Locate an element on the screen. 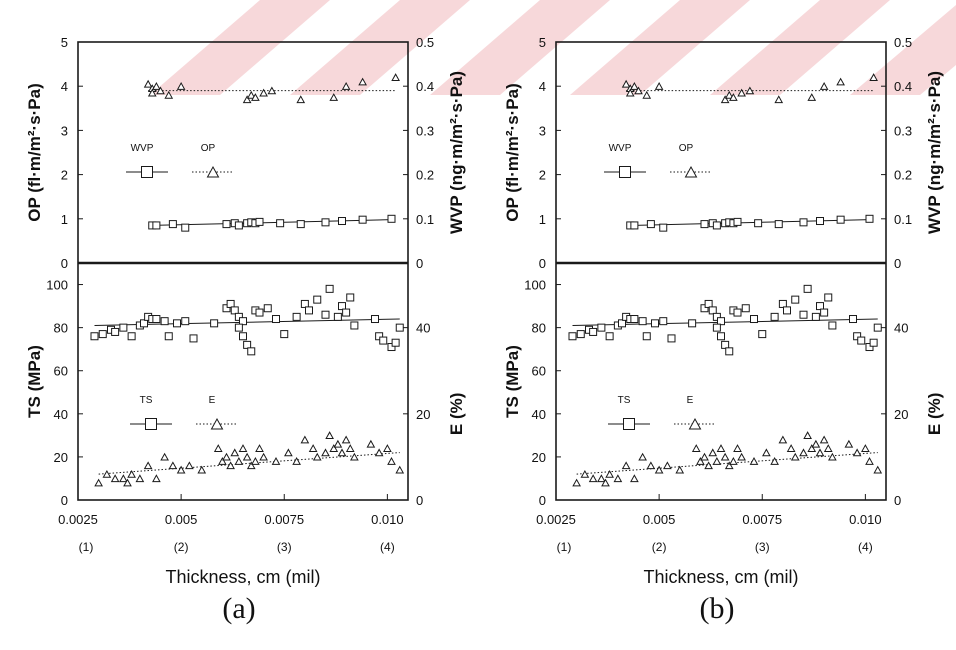 The height and width of the screenshot is (650, 956). op-tick-label: 1 is located at coordinates (542, 219).